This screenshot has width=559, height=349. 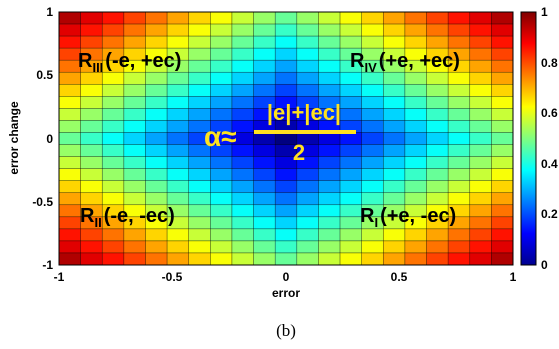 What do you see at coordinates (286, 277) in the screenshot?
I see `x-tick-label: 0` at bounding box center [286, 277].